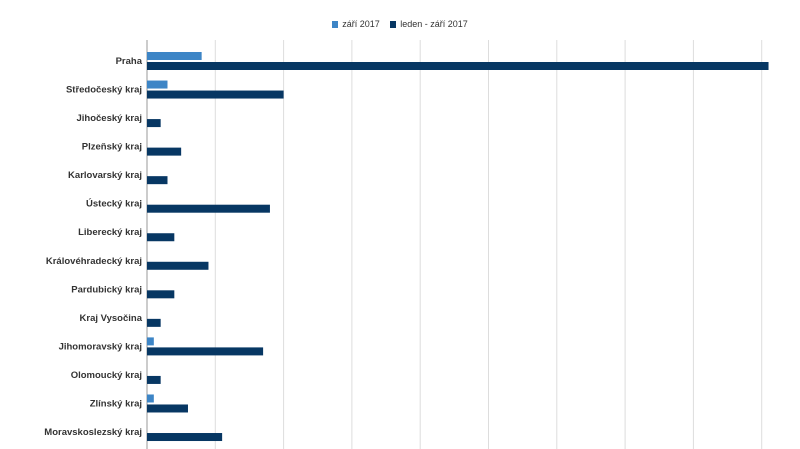 The height and width of the screenshot is (449, 800). Describe the element at coordinates (106, 289) in the screenshot. I see `category-label: Pardubický kraj` at that location.